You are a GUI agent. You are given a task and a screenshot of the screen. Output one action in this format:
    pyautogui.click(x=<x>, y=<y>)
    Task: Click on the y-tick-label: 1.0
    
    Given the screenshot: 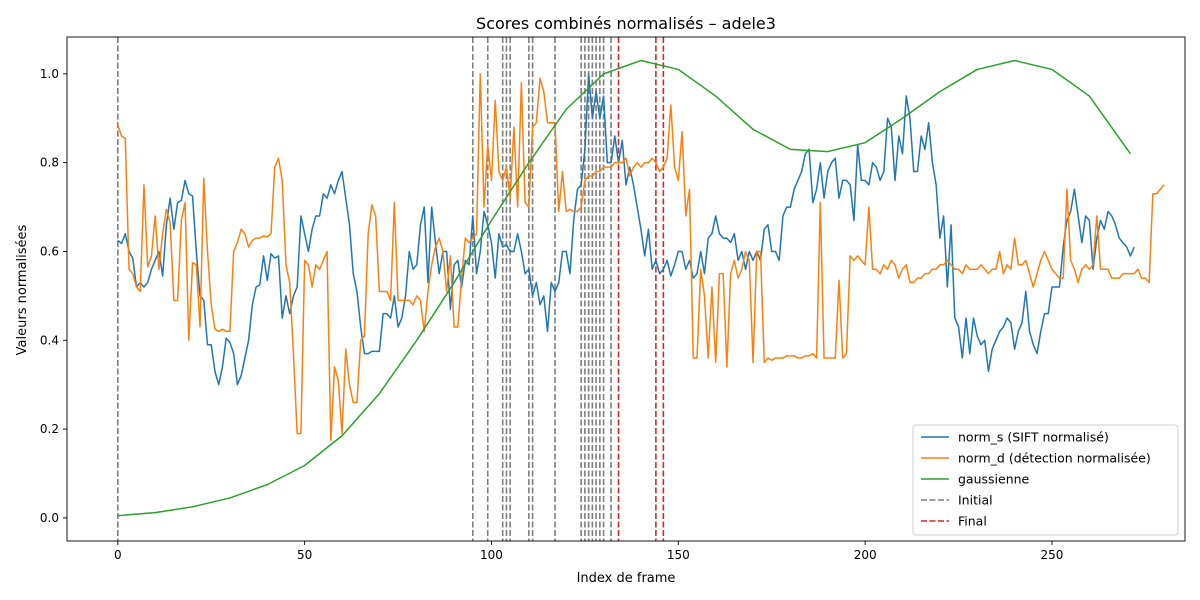 What is the action you would take?
    pyautogui.click(x=49, y=74)
    